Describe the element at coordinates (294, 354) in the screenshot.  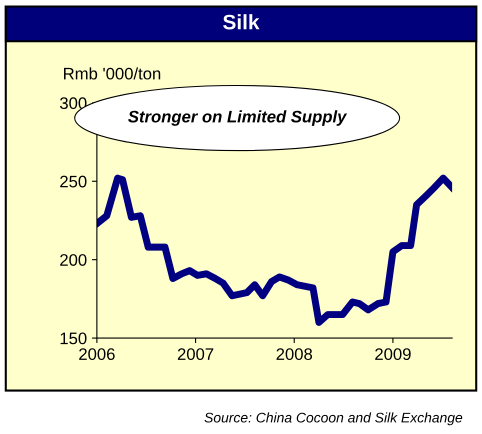
I see `x-tick-label: 2008` at that location.